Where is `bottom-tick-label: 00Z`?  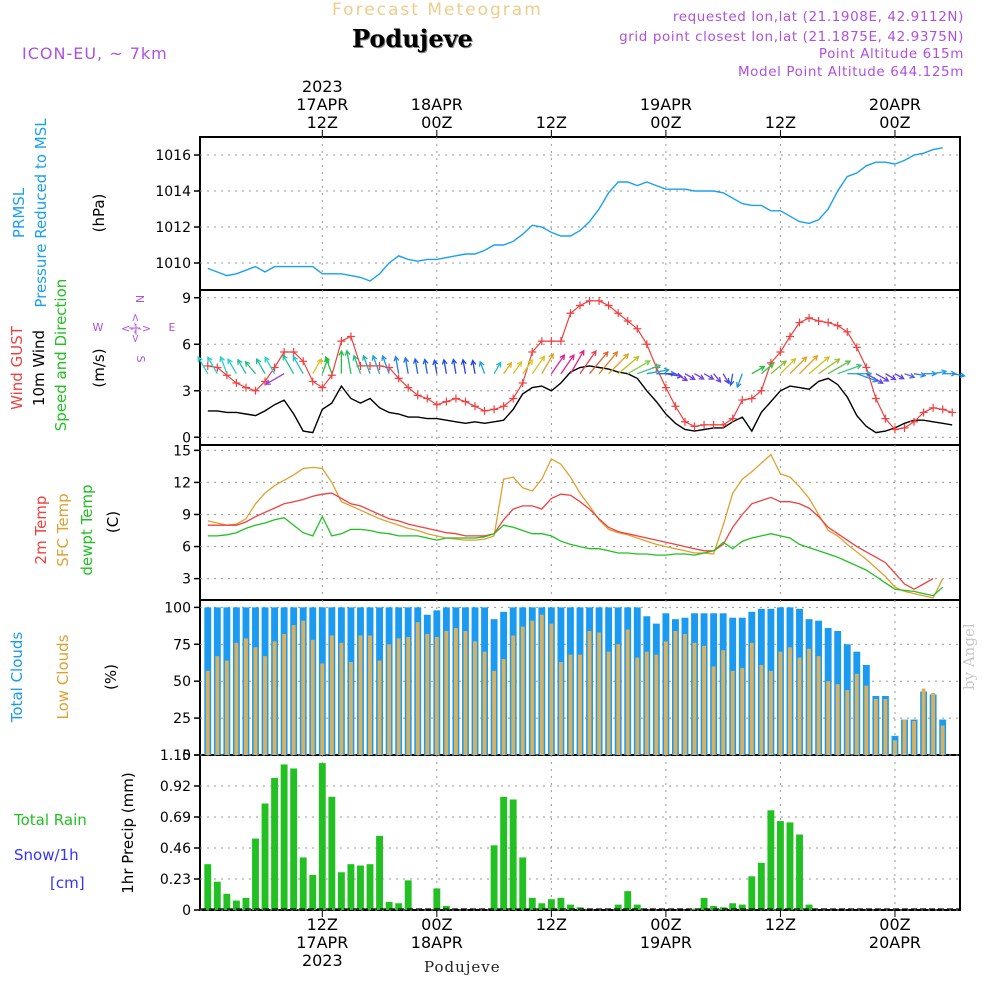 bottom-tick-label: 00Z is located at coordinates (894, 924).